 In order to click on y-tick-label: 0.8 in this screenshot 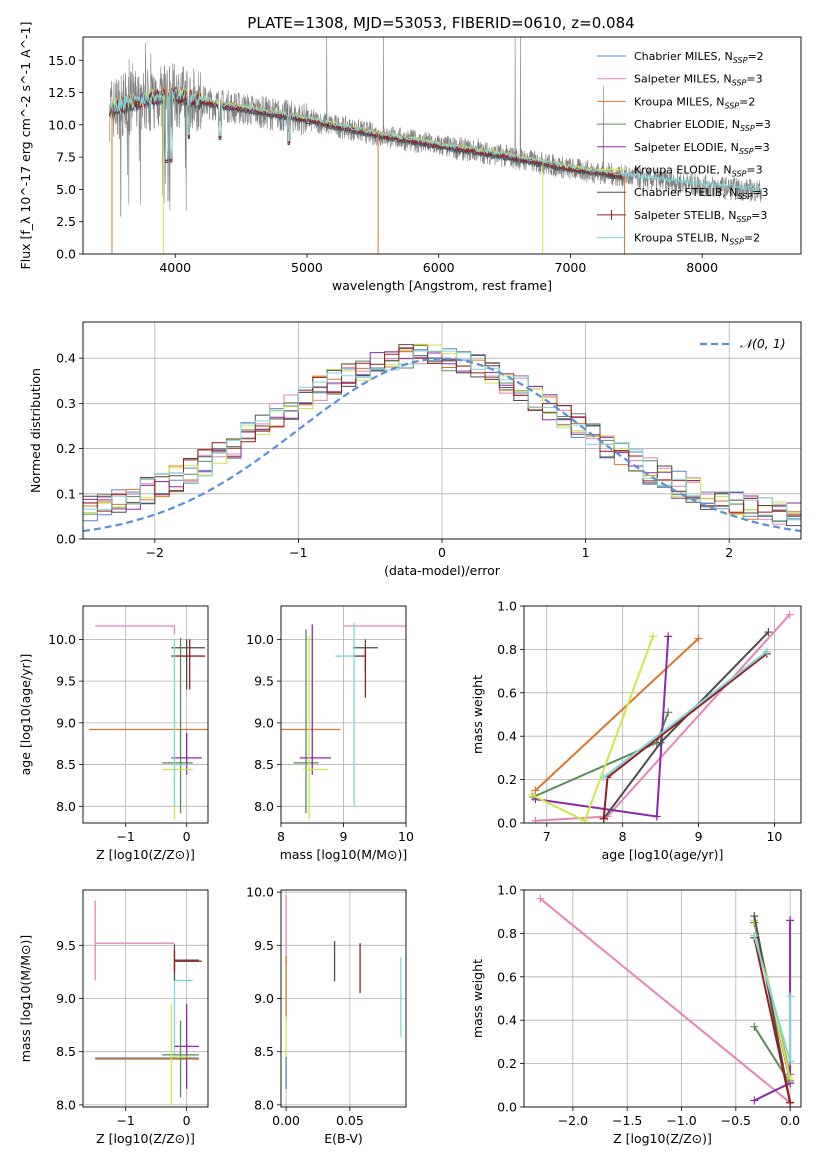, I will do `click(507, 649)`.